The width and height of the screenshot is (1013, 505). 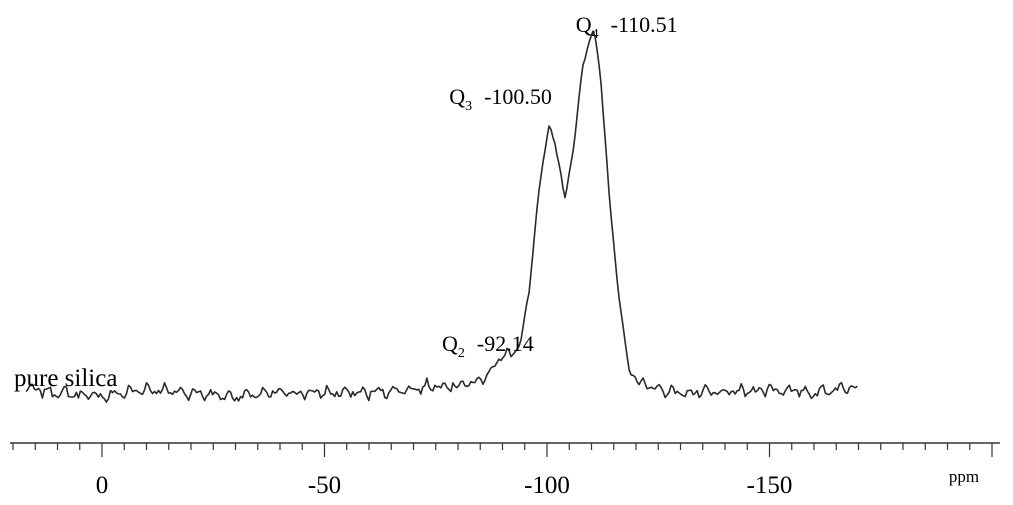 I want to click on series-label: pure silica, so click(x=65, y=378).